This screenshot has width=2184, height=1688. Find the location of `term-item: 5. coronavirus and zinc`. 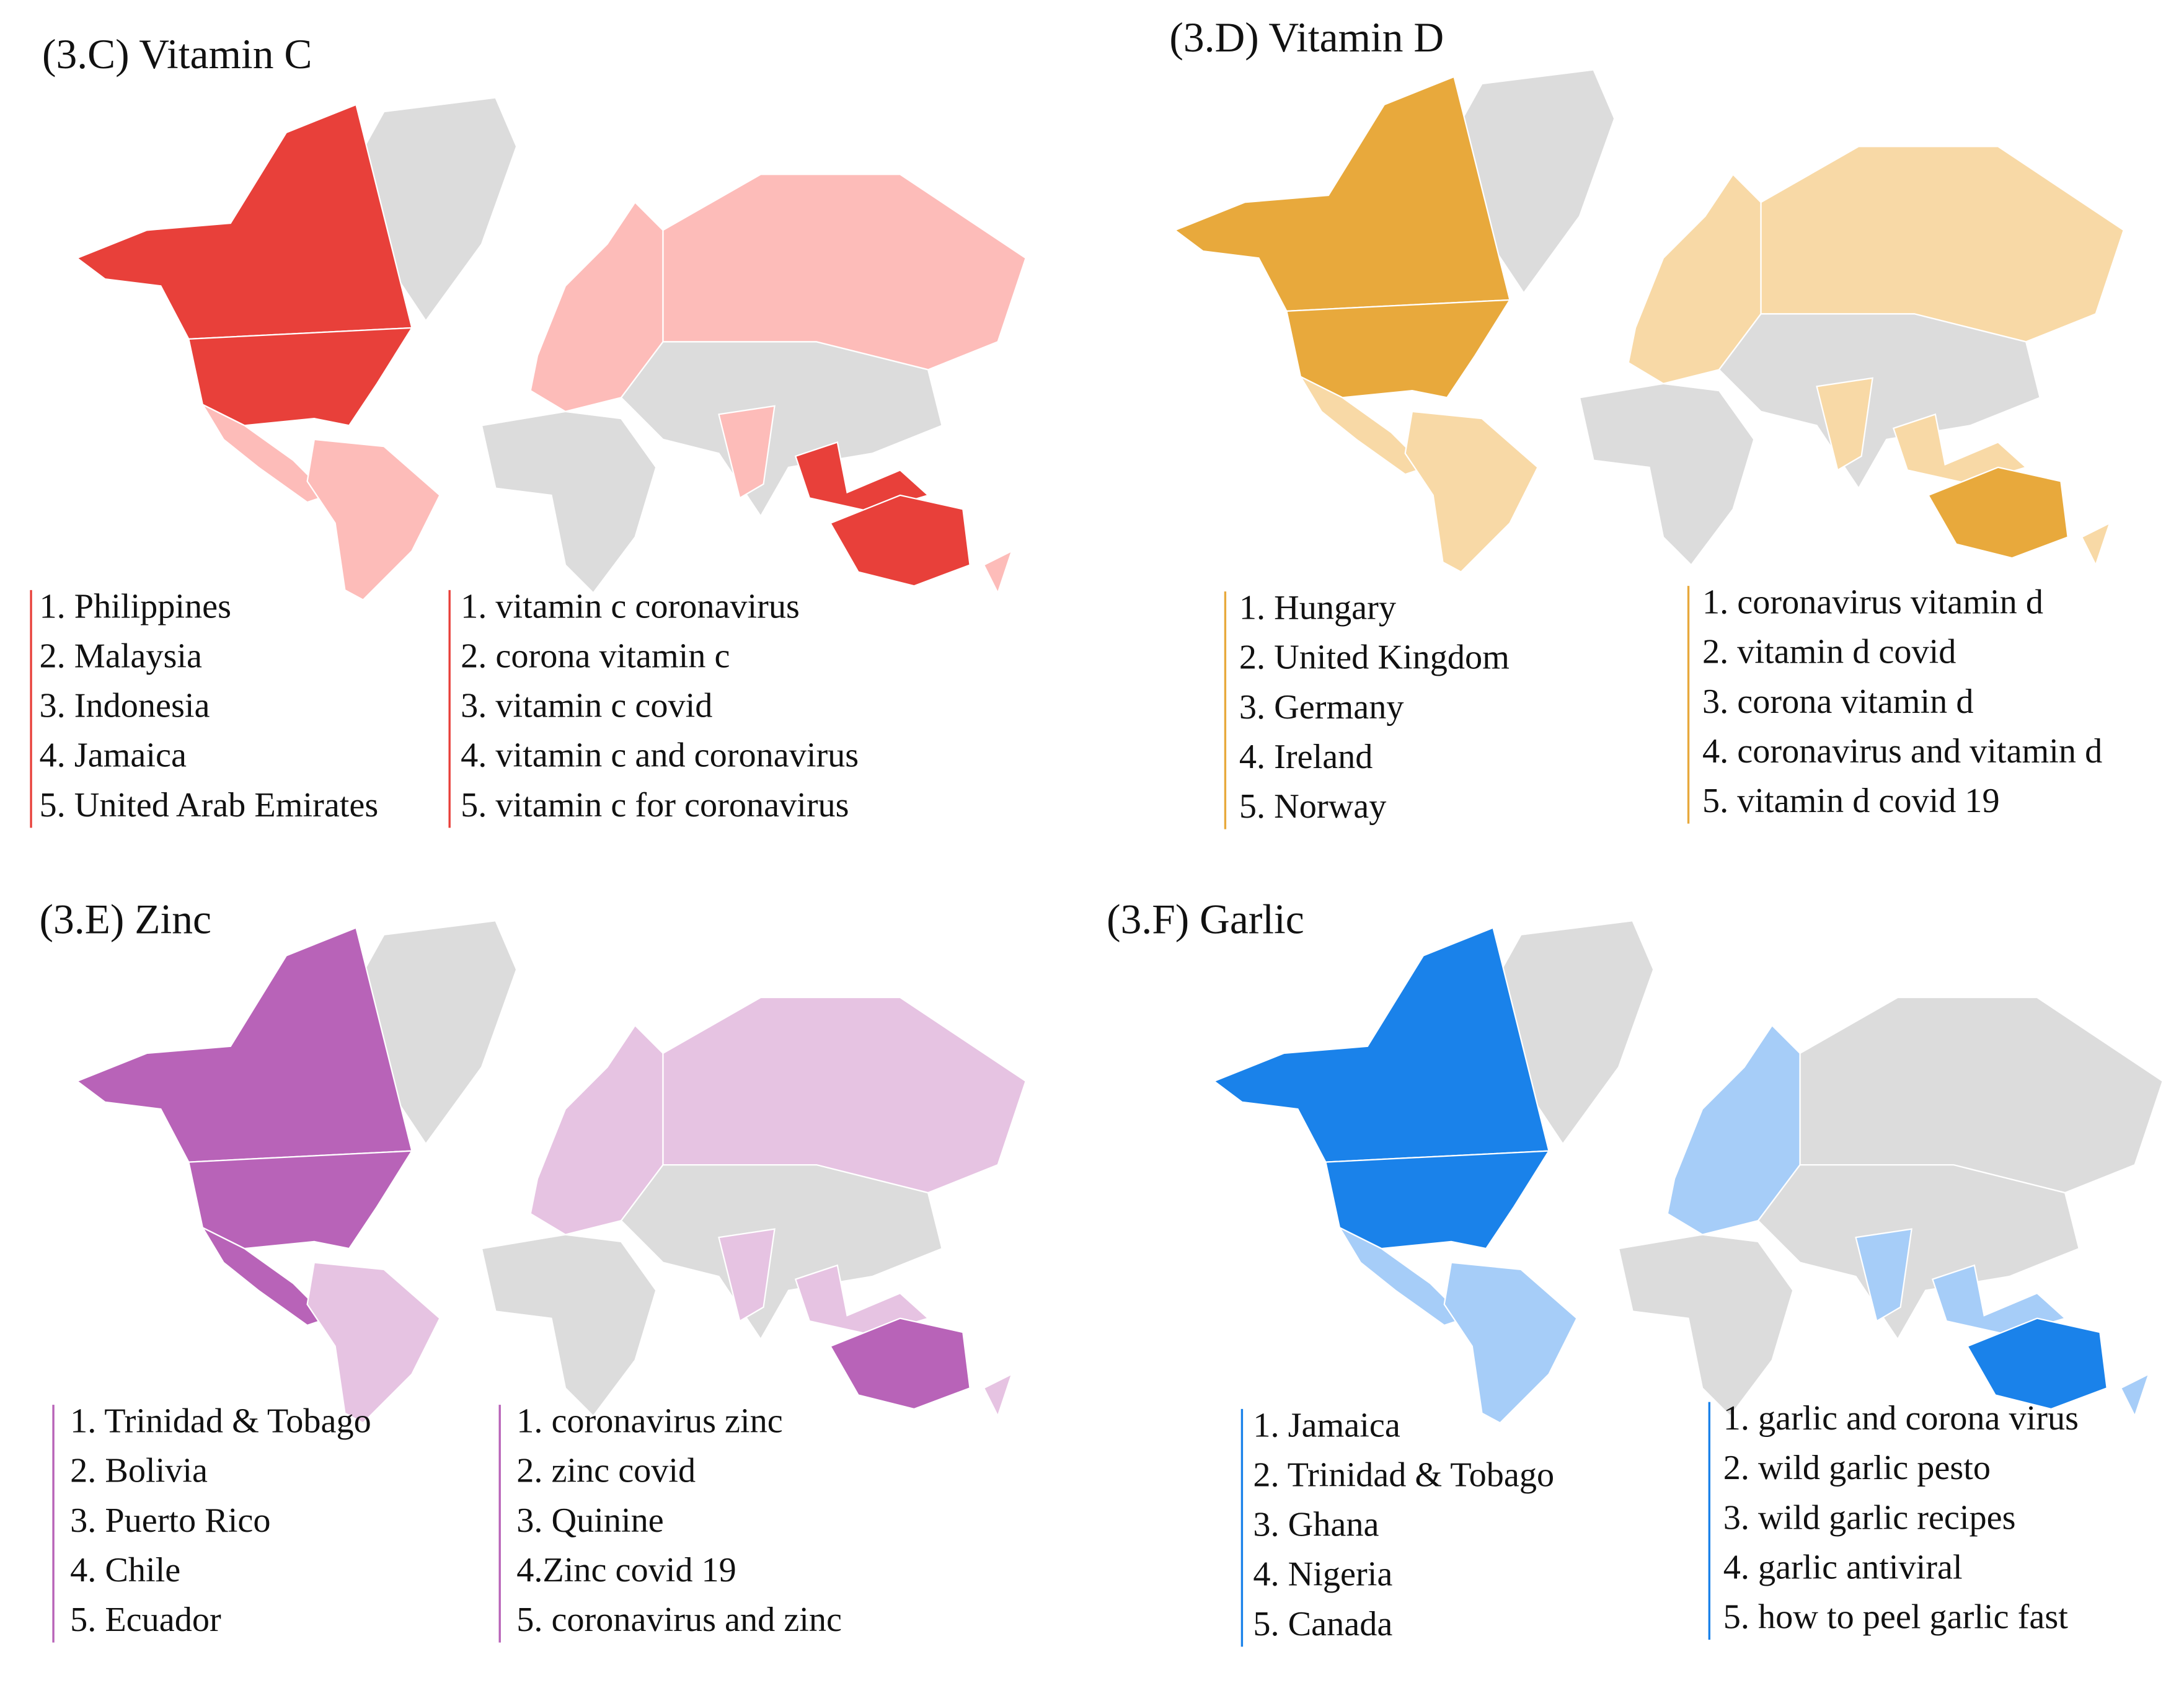

term-item: 5. coronavirus and zinc is located at coordinates (679, 1620).